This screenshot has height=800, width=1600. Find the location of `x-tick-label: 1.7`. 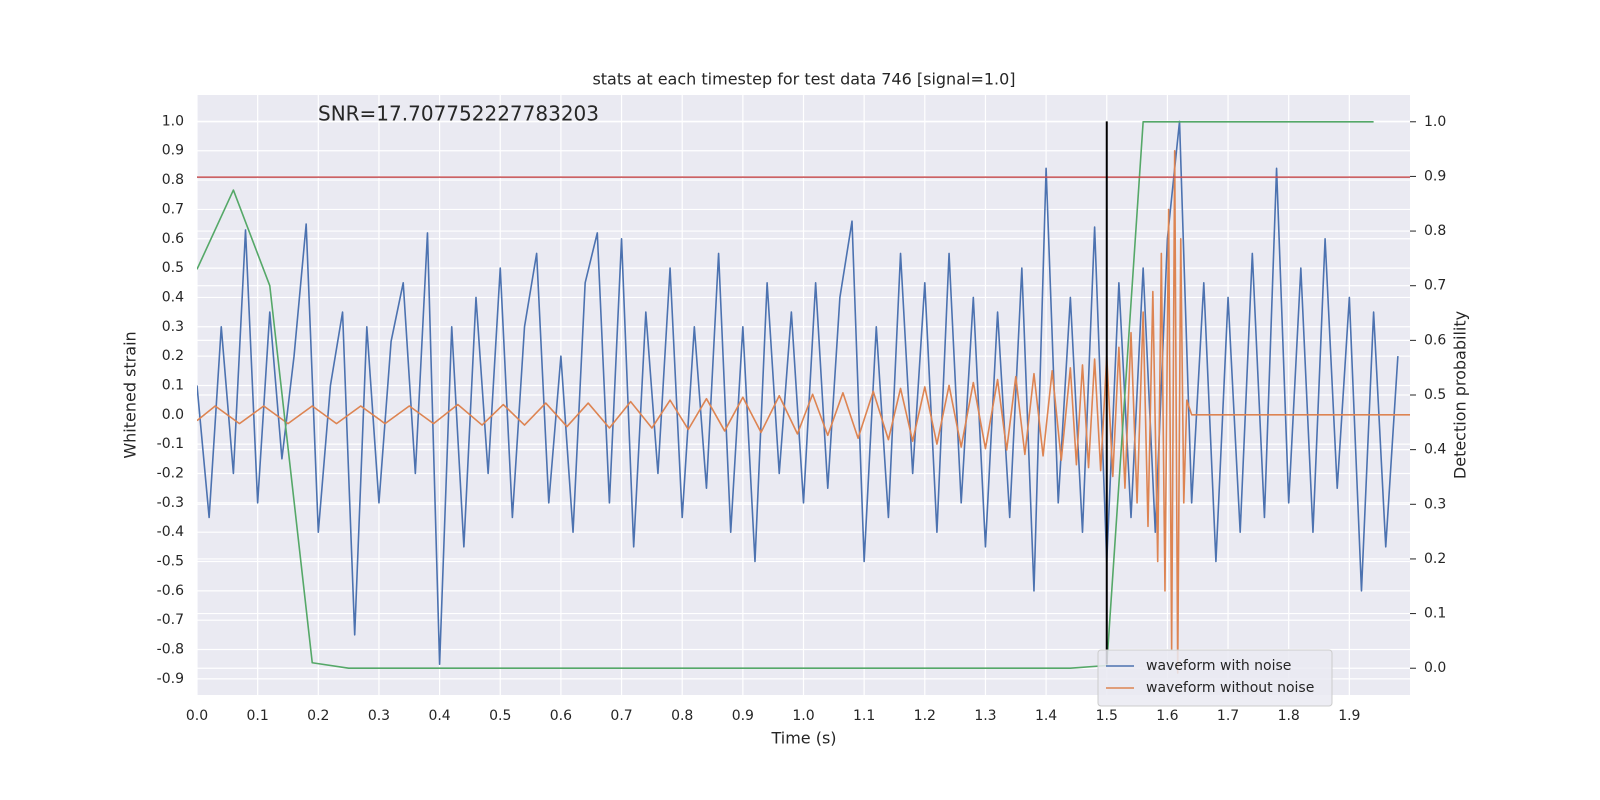

x-tick-label: 1.7 is located at coordinates (1228, 716).